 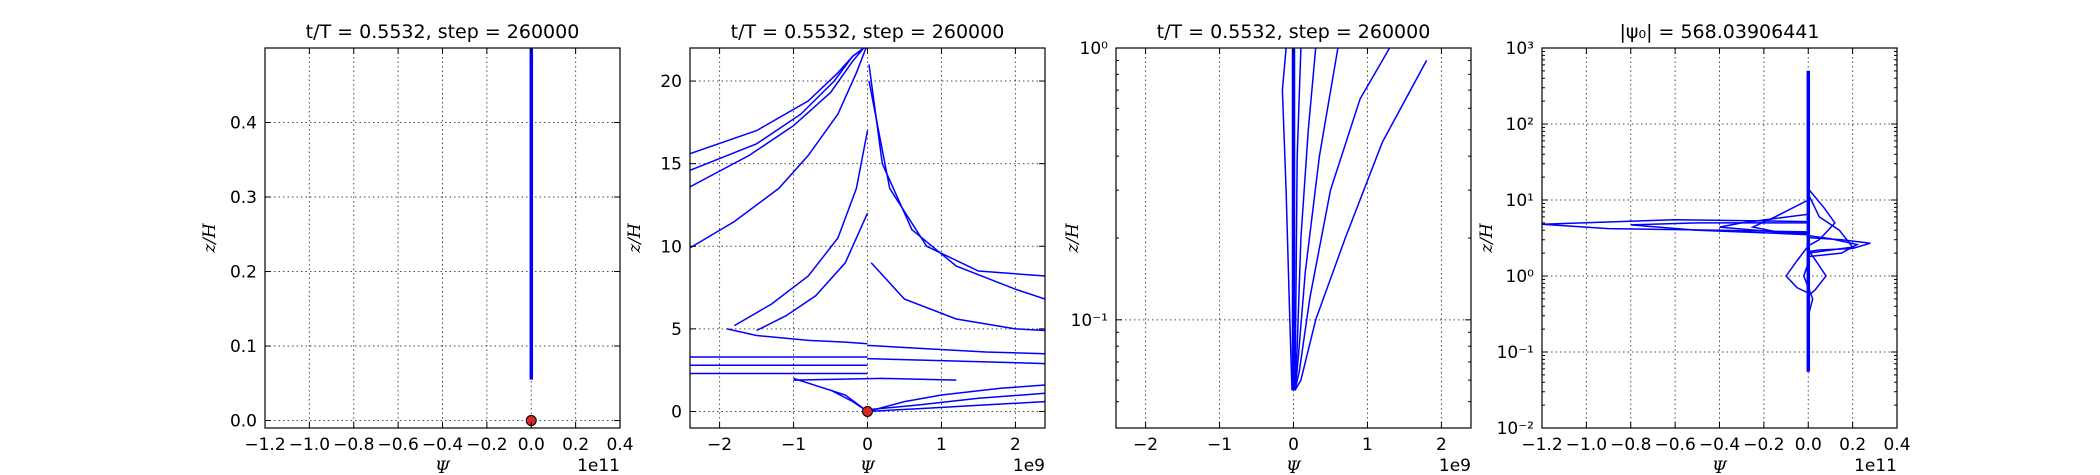 I want to click on y-tick-label: 10¹, so click(x=1520, y=201).